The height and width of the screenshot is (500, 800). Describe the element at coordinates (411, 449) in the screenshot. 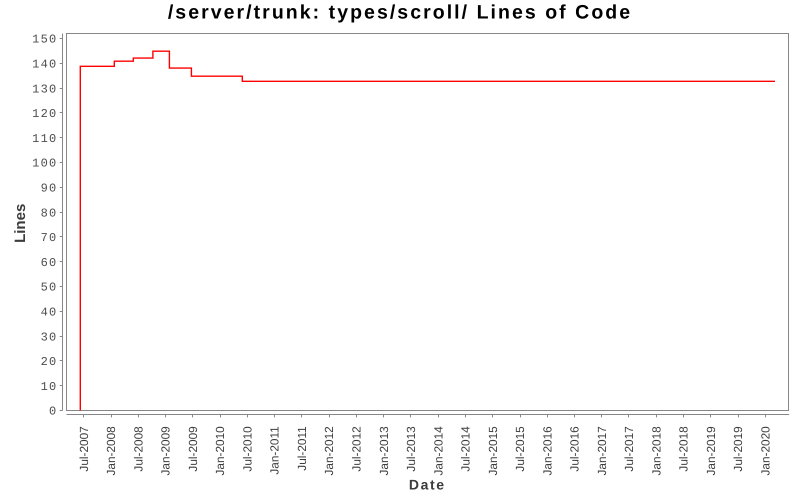

I see `svg-text: Jul-2013` at that location.